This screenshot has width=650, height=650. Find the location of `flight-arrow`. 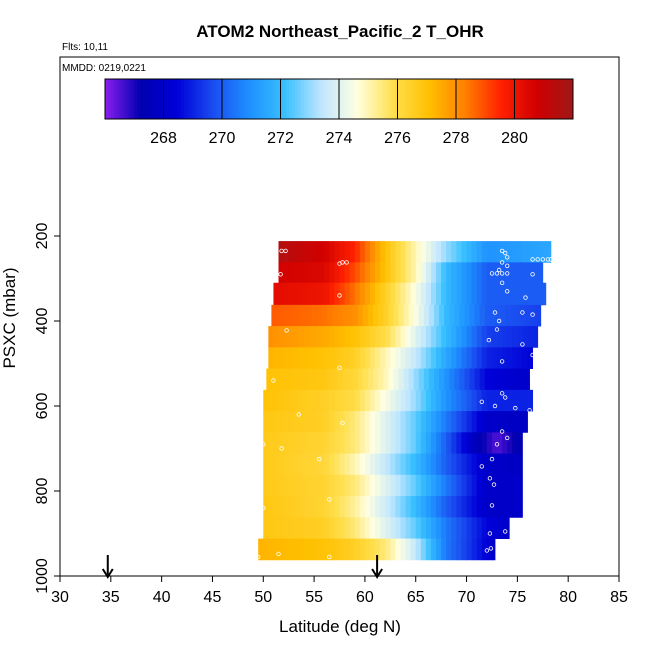

flight-arrow is located at coordinates (377, 567).